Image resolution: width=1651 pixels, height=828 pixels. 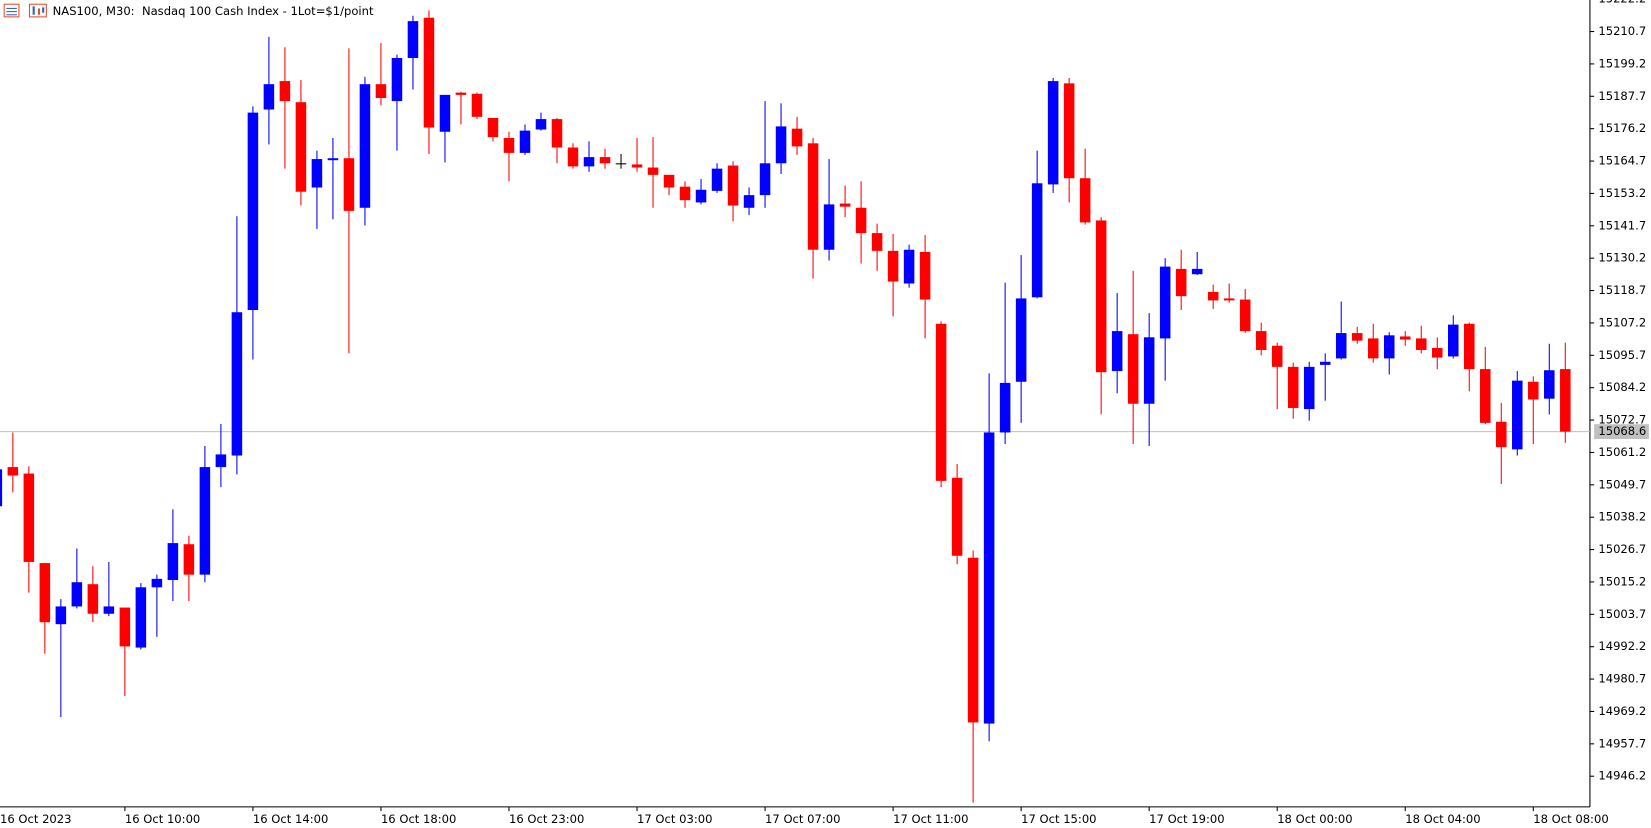 I want to click on x-tick-label: 18 Oct 00:00, so click(x=1314, y=819).